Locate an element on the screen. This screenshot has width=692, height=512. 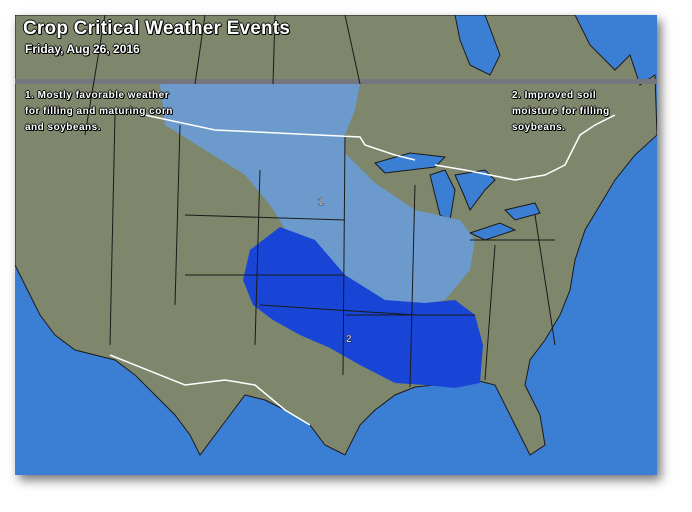
map-date: Friday, Aug 26, 2016 is located at coordinates (82, 49).